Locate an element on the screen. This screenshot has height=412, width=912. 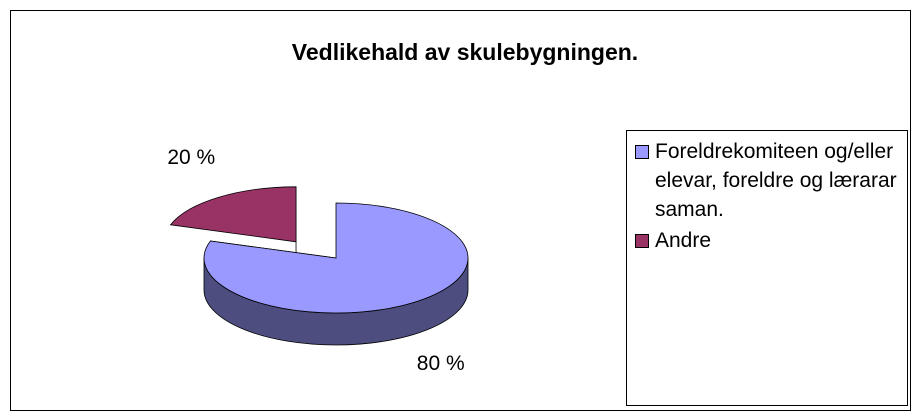
data-label: 20 % is located at coordinates (191, 157).